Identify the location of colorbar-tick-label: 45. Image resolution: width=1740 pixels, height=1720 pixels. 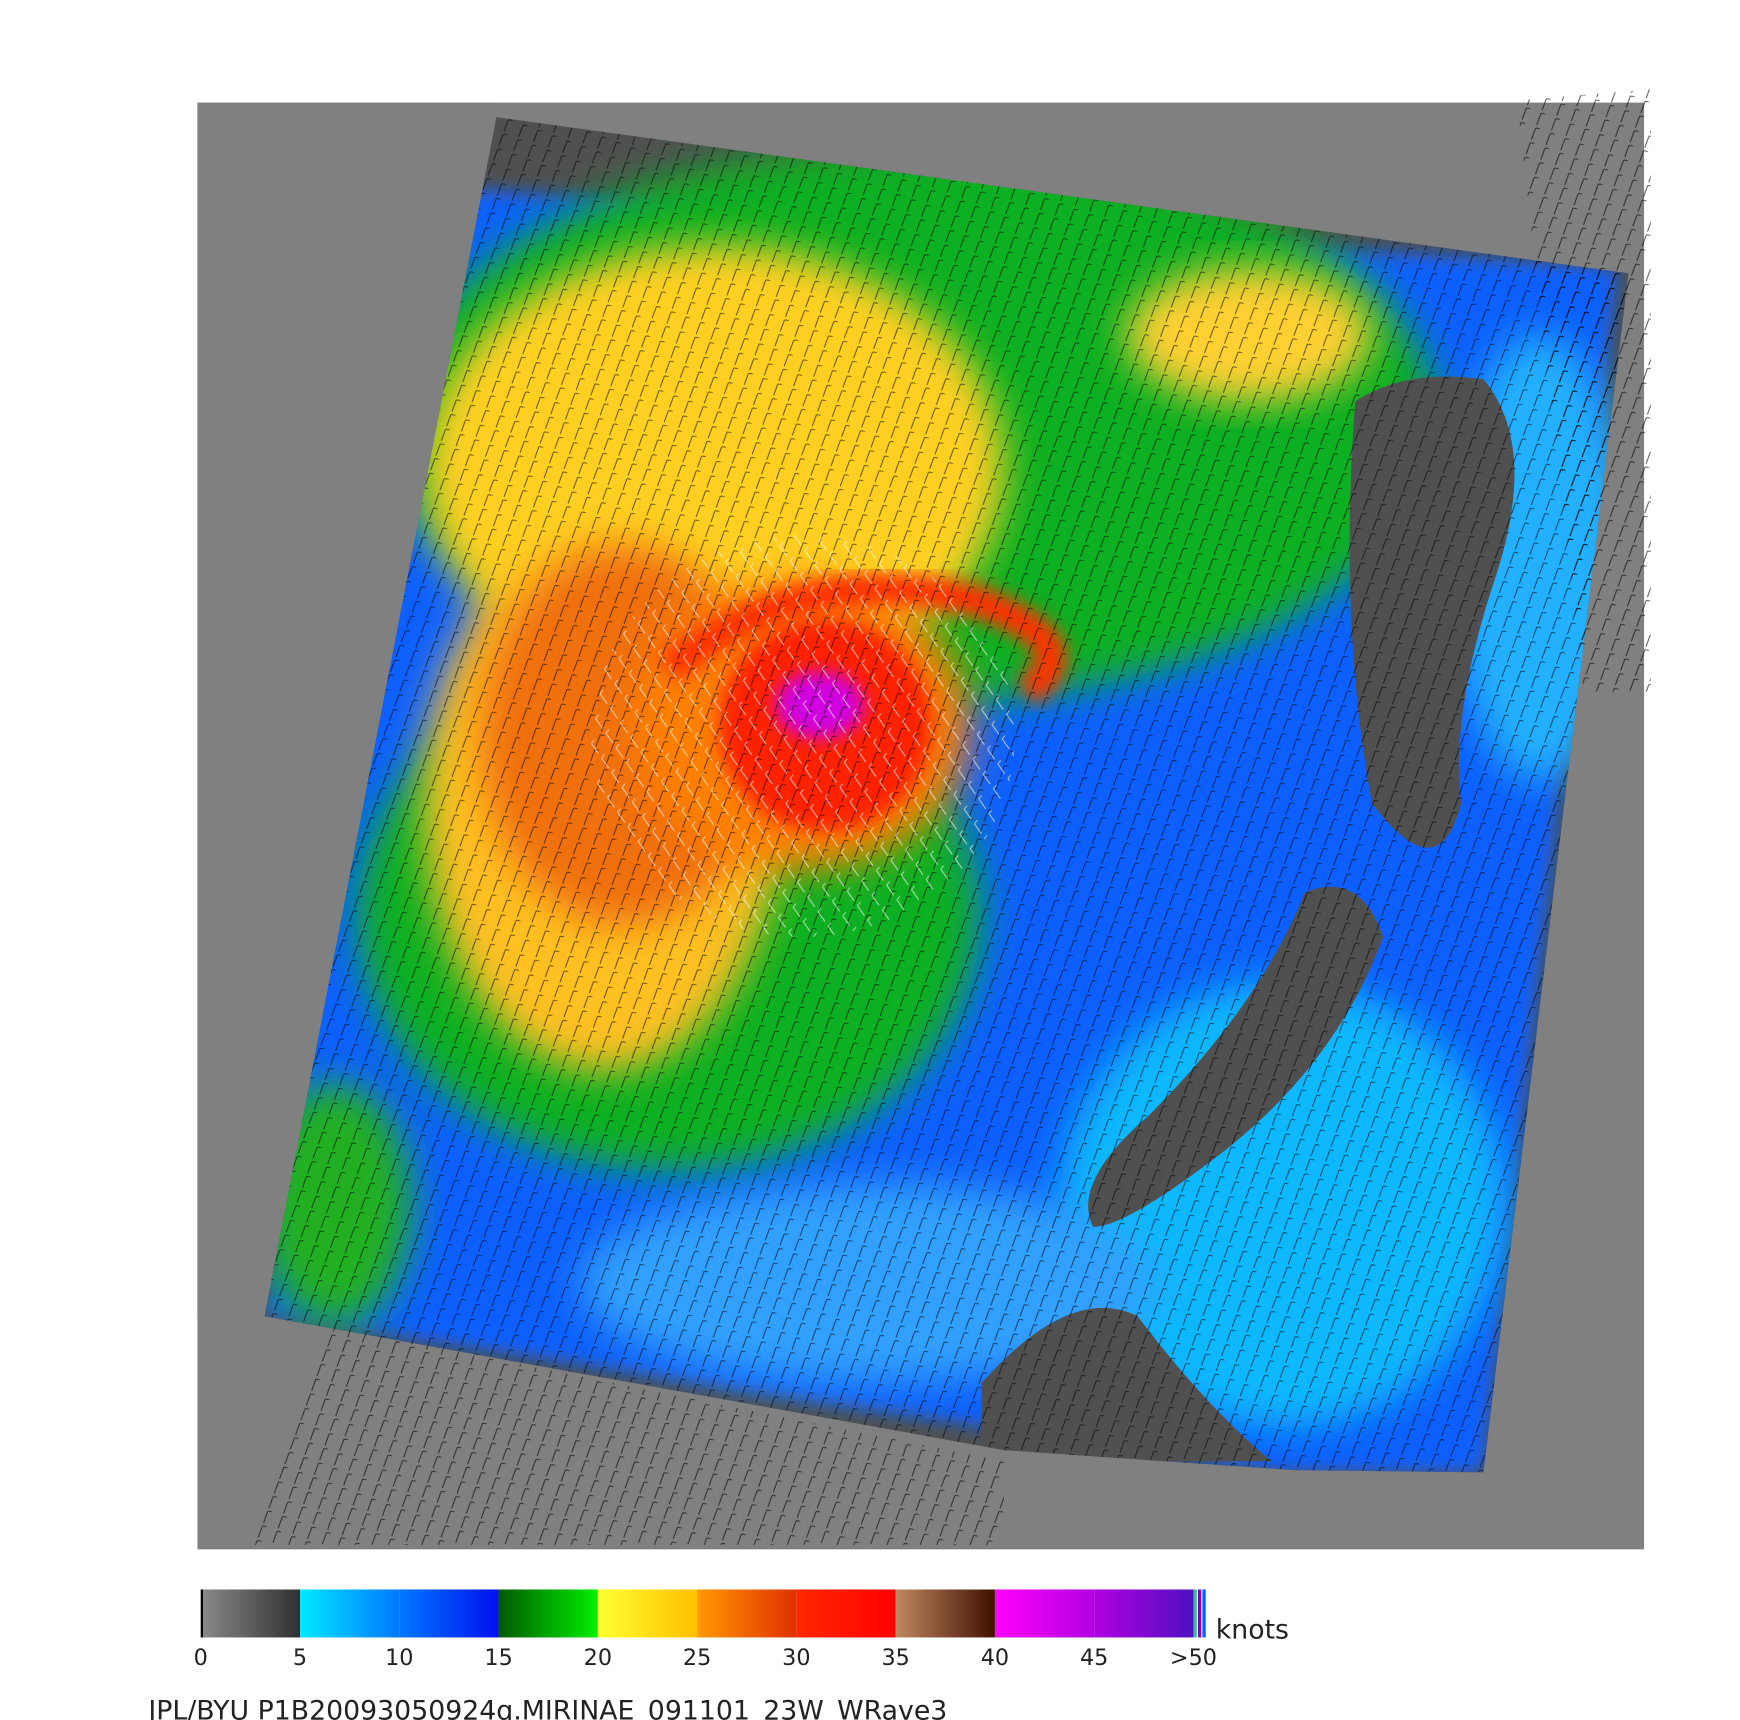
(1094, 1658).